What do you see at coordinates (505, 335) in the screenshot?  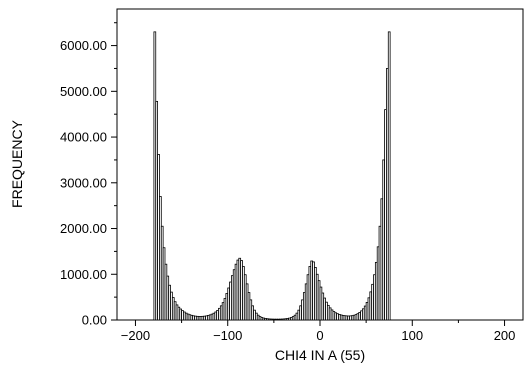 I see `x-tick-label: 200` at bounding box center [505, 335].